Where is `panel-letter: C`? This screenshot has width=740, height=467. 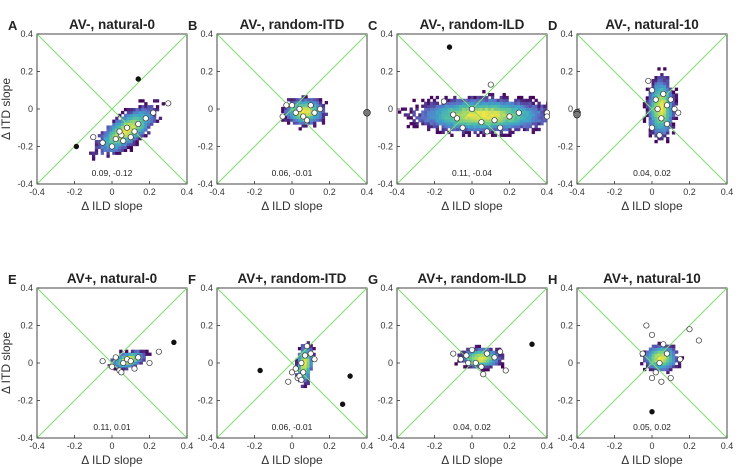
panel-letter: C is located at coordinates (373, 25).